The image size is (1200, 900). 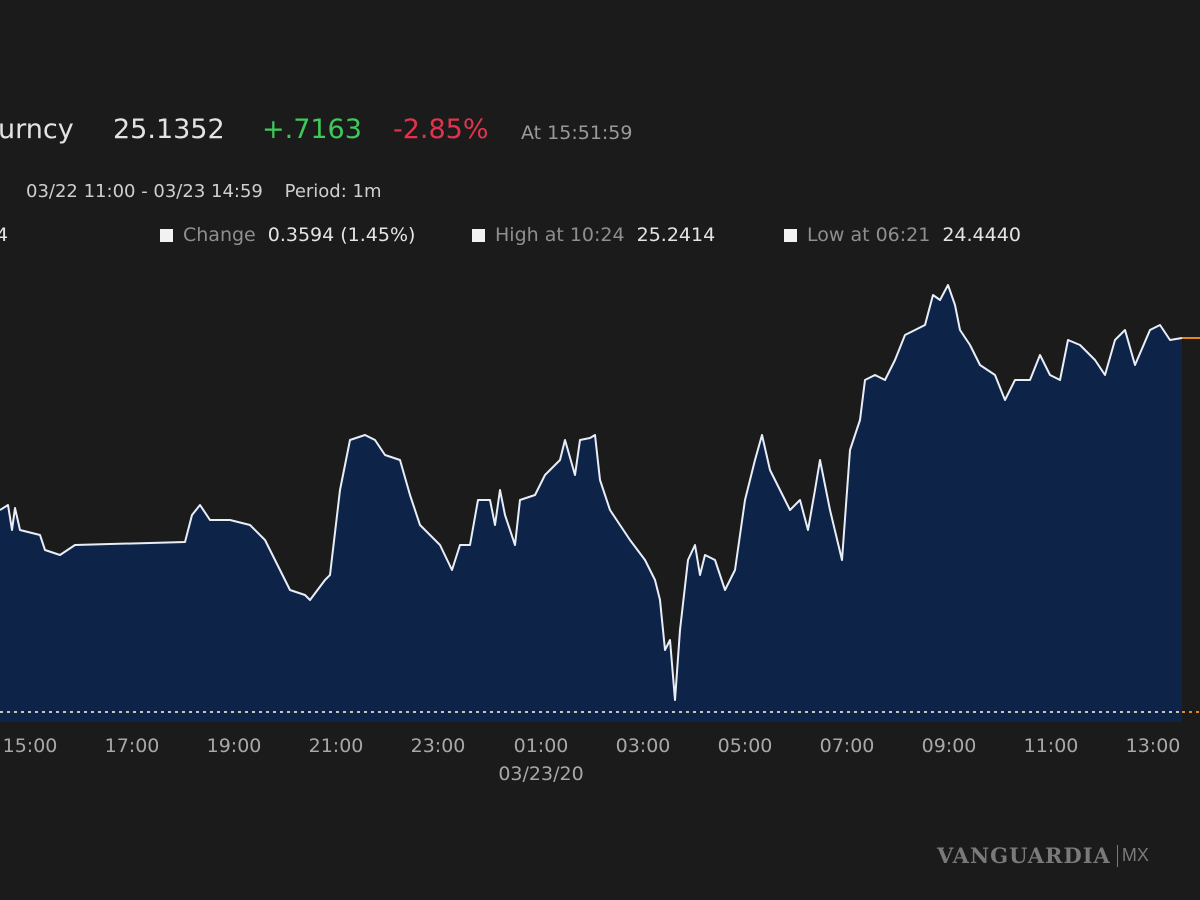 I want to click on x-tick: 15:00, so click(x=30, y=746).